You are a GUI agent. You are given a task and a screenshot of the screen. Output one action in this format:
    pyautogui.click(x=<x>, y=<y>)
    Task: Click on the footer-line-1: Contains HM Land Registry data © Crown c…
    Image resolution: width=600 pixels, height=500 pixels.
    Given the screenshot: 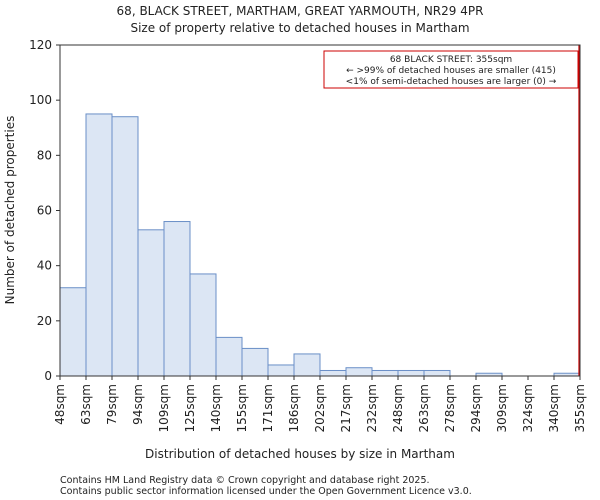 What is the action you would take?
    pyautogui.click(x=245, y=480)
    